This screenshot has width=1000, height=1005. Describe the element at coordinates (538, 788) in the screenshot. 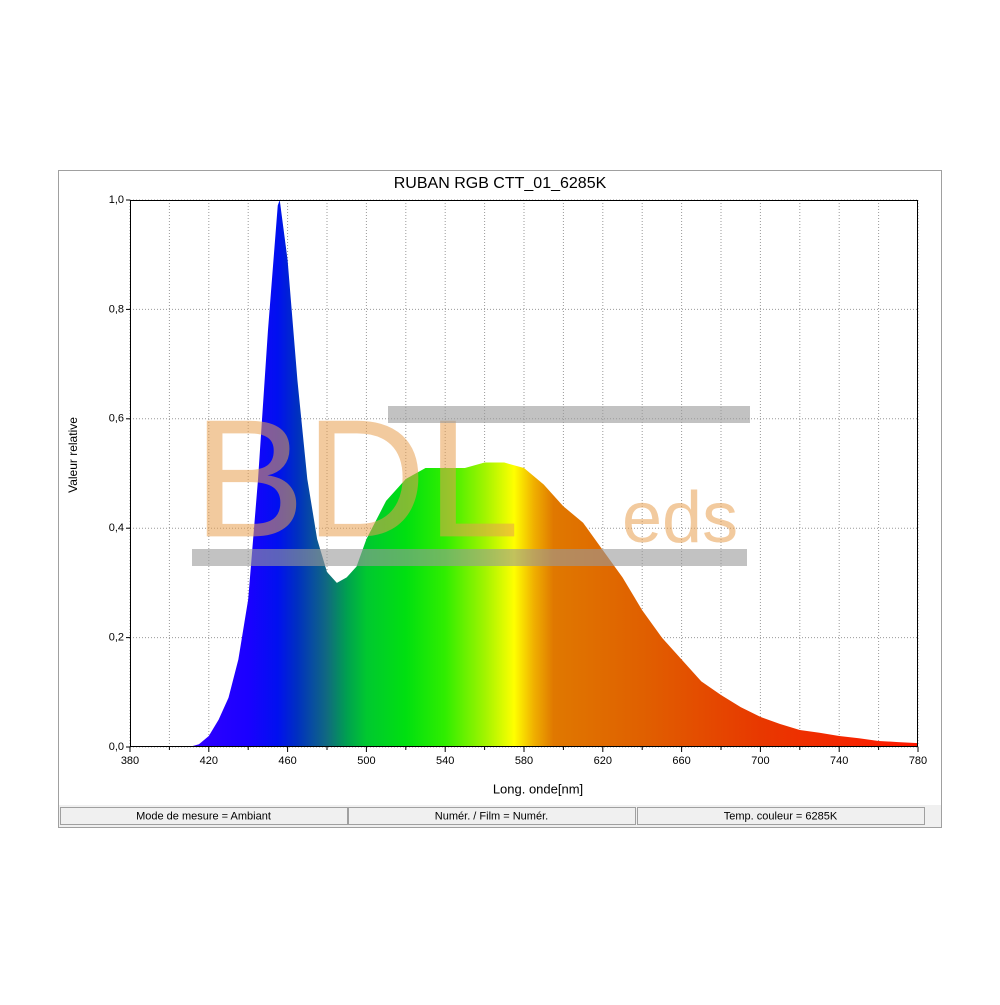

I see `x-axis-label: Long. onde[nm]` at that location.